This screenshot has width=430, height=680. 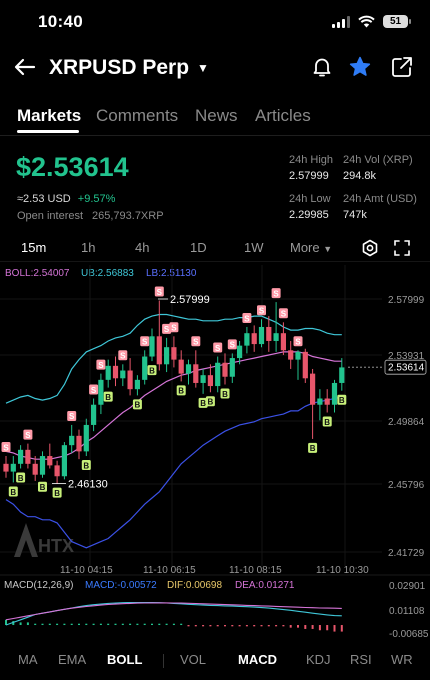 I want to click on price-axis-label: 2.41729, so click(x=406, y=553).